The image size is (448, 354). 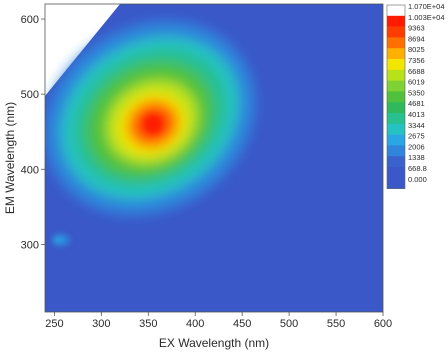 What do you see at coordinates (33, 132) in the screenshot?
I see `y-axis: 300 400 500 600` at bounding box center [33, 132].